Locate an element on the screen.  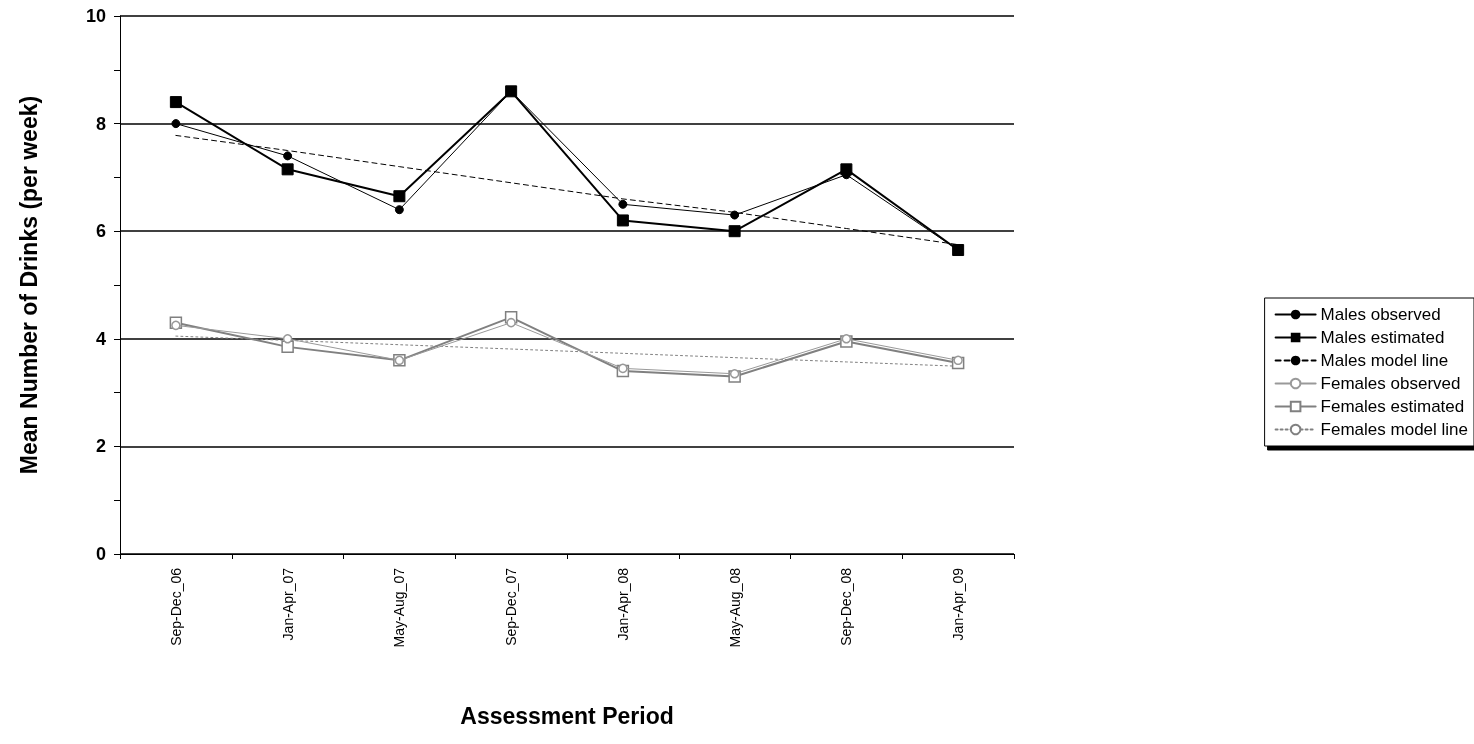
y-tick-label: 4 is located at coordinates (100, 338).